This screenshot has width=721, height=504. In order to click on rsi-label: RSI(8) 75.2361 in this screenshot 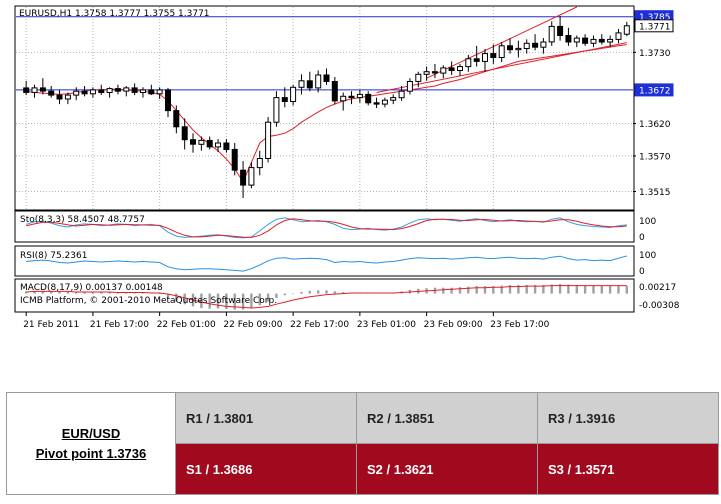, I will do `click(53, 256)`.